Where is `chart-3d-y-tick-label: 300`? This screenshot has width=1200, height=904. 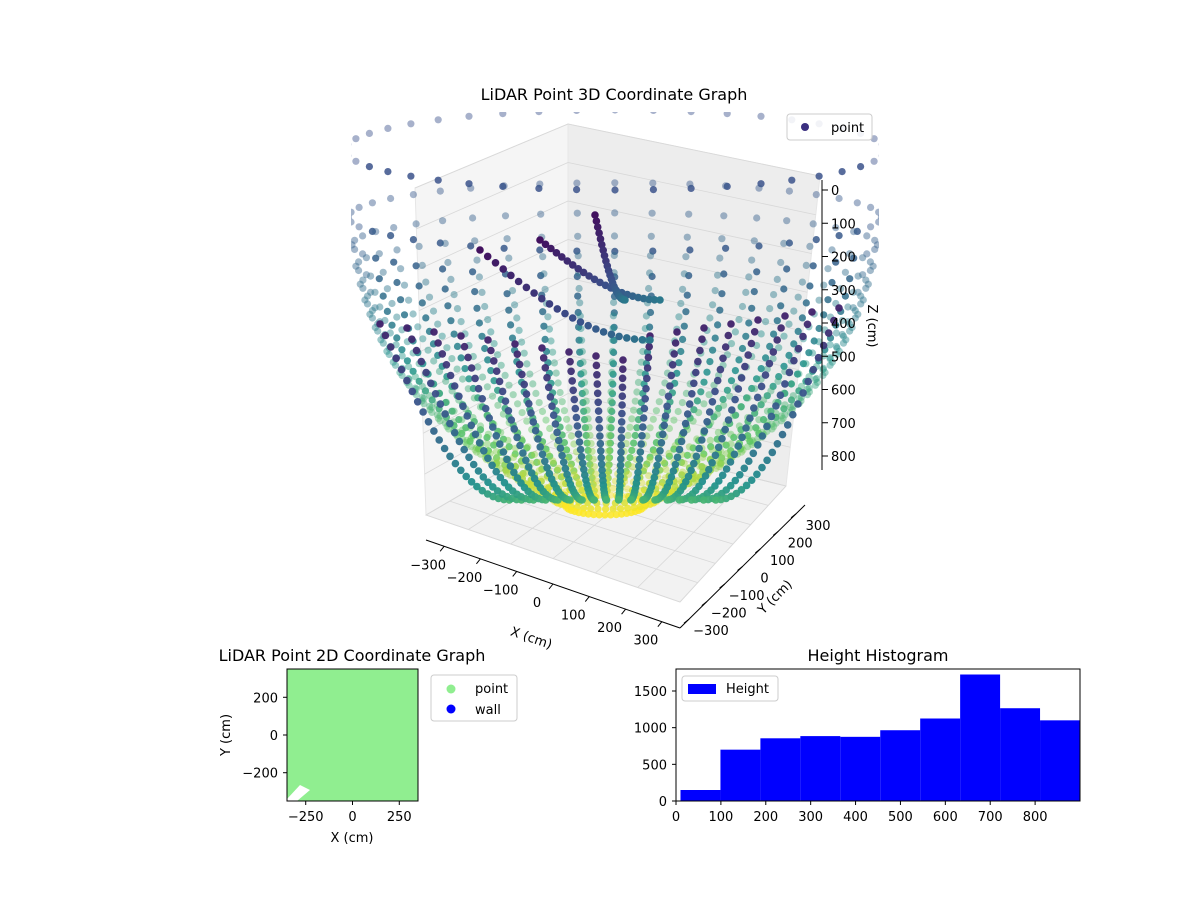
chart-3d-y-tick-label: 300 is located at coordinates (818, 526).